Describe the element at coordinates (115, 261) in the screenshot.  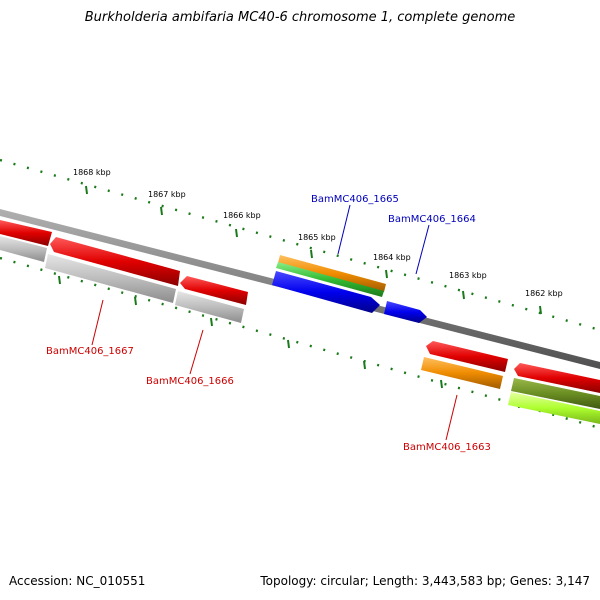
I see `gene-1667-red` at that location.